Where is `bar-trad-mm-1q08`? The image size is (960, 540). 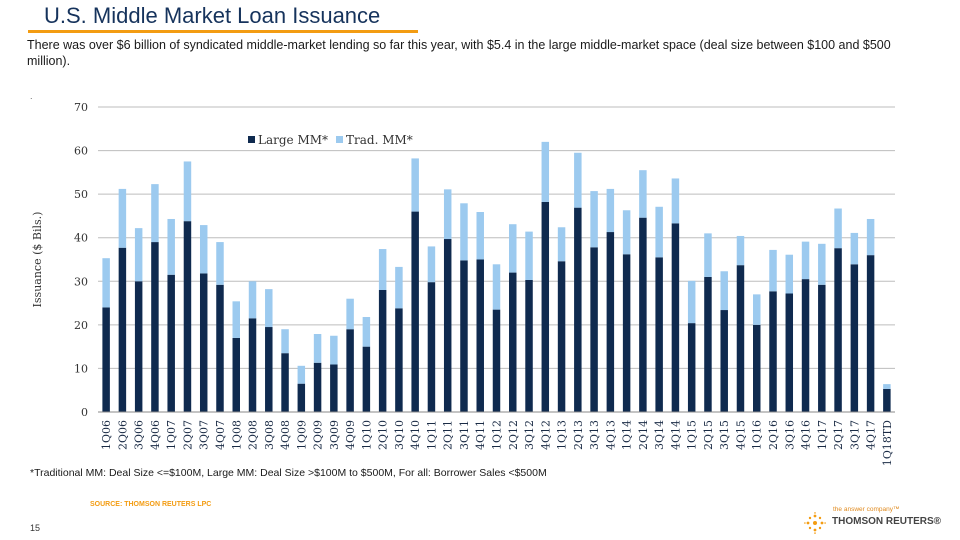
bar-trad-mm-1q08 is located at coordinates (236, 319).